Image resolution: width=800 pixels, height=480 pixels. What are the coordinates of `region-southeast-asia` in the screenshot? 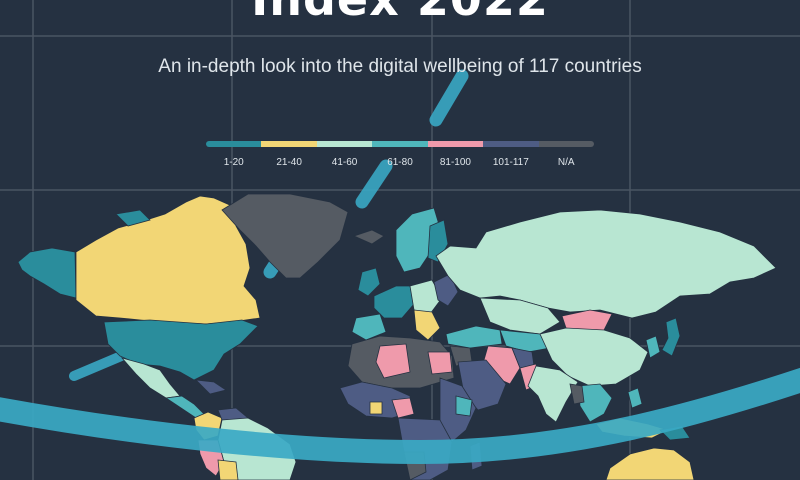 It's located at (595, 403).